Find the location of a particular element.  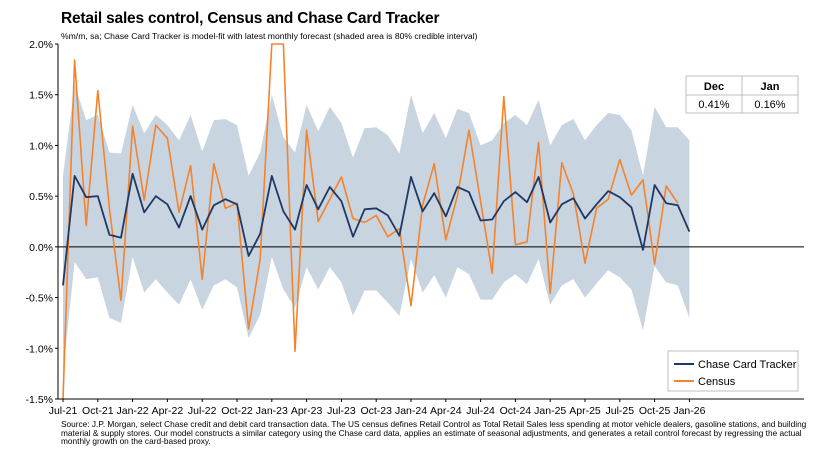

x-tick-label: Oct-25 is located at coordinates (655, 411).